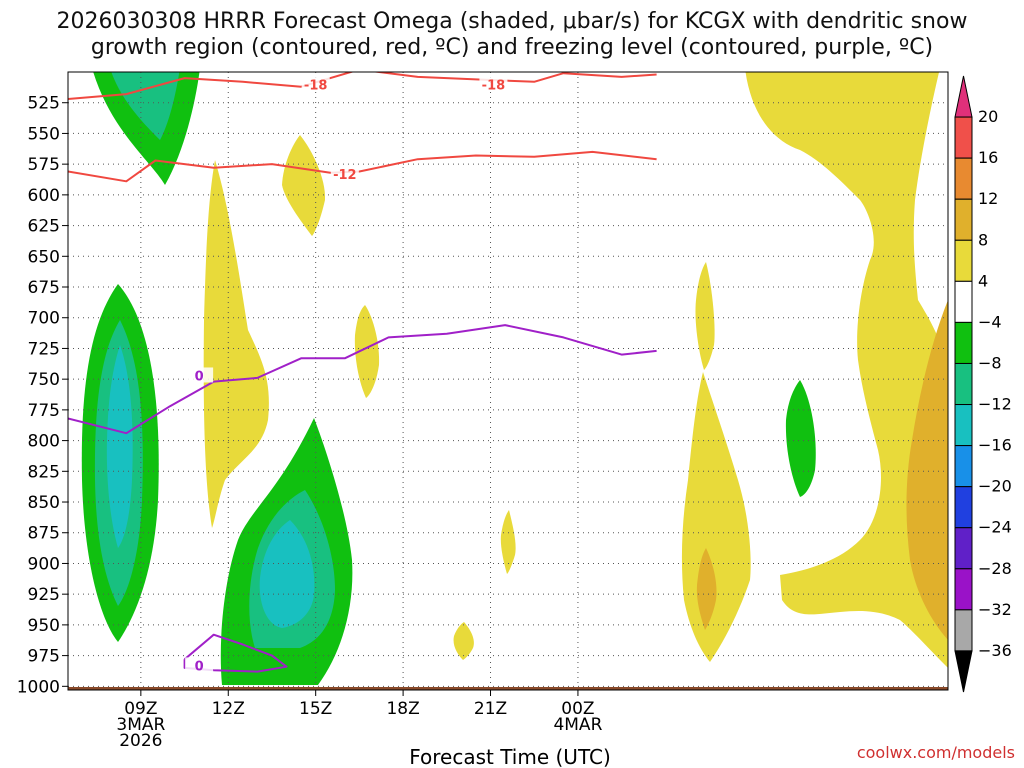 Image resolution: width=1024 pixels, height=768 pixels. Describe the element at coordinates (705, 316) in the screenshot. I see `omega-region-downward-f` at that location.